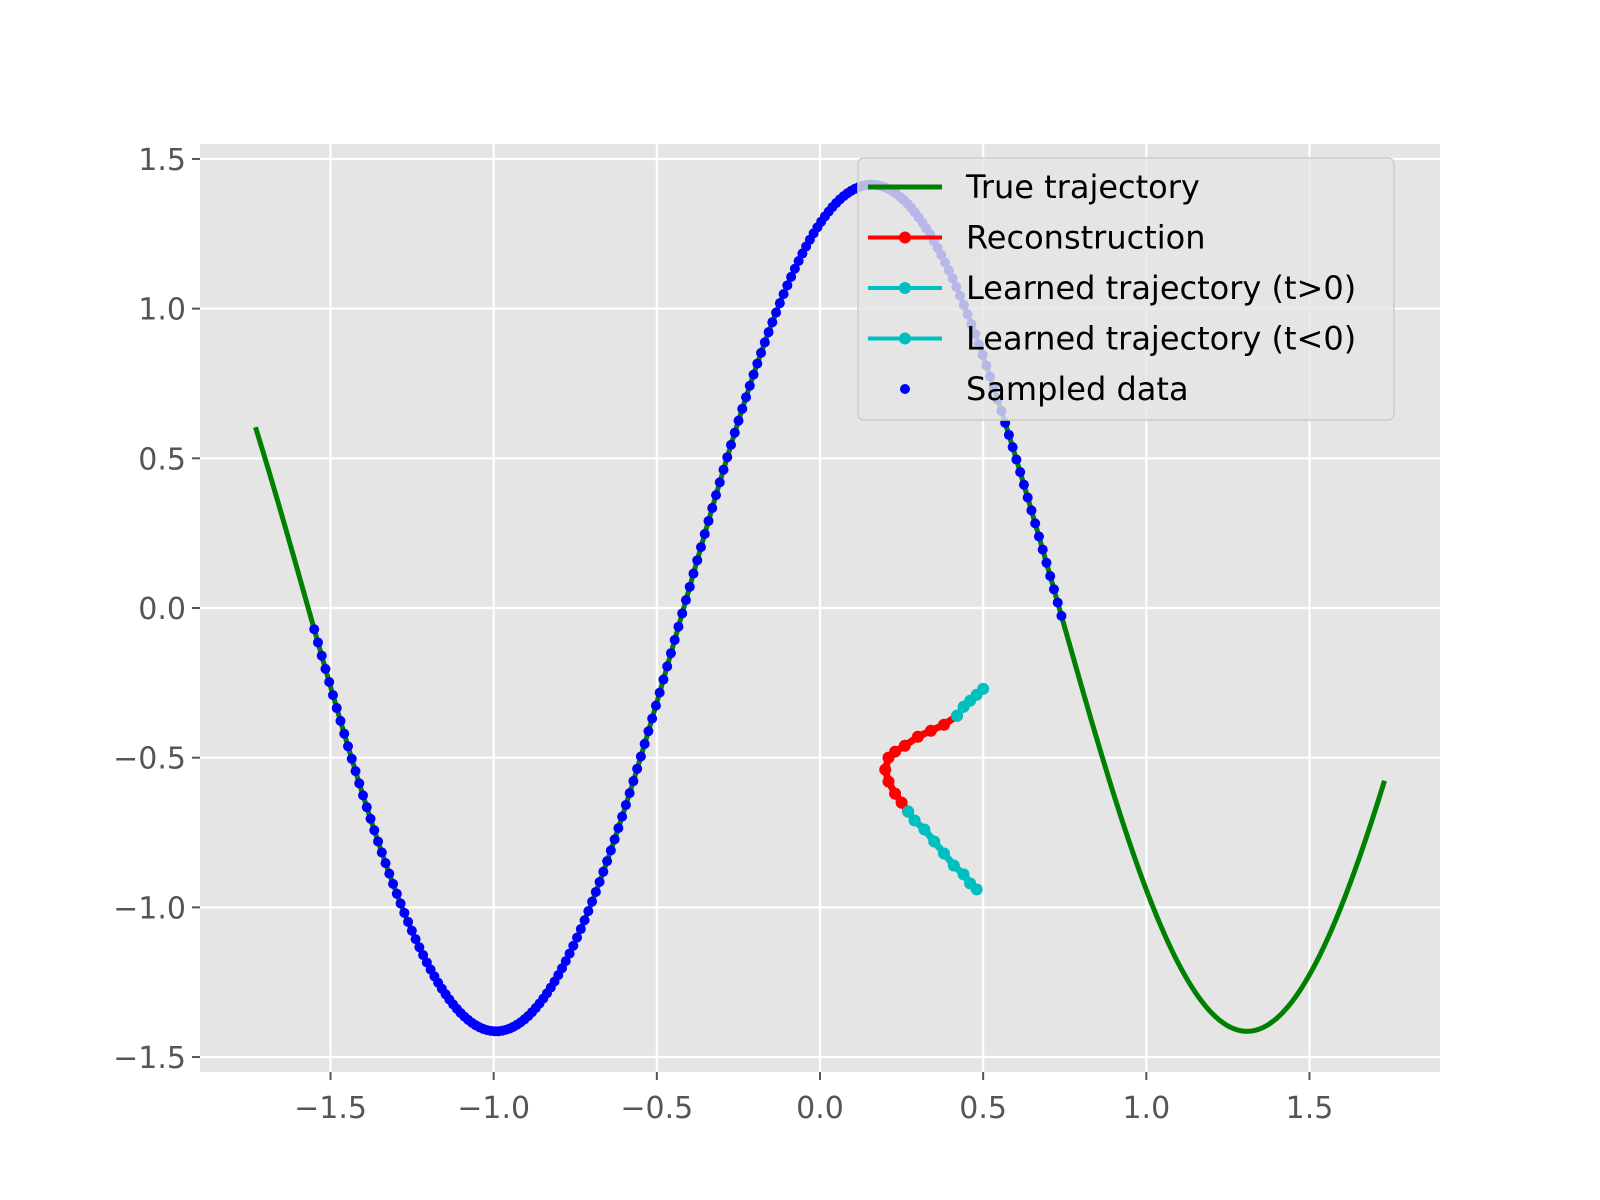  I want to click on y-tick-label: 0.5, so click(162, 459).